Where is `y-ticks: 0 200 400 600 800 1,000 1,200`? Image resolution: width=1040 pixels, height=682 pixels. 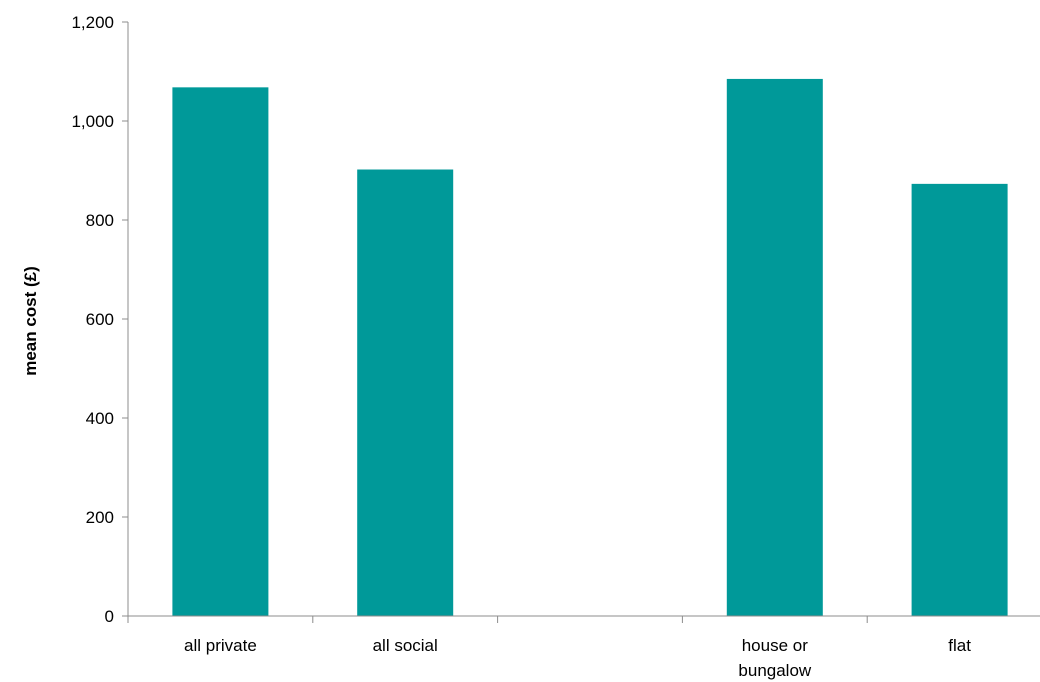
y-ticks: 0 200 400 600 800 1,000 1,200 is located at coordinates (99, 319).